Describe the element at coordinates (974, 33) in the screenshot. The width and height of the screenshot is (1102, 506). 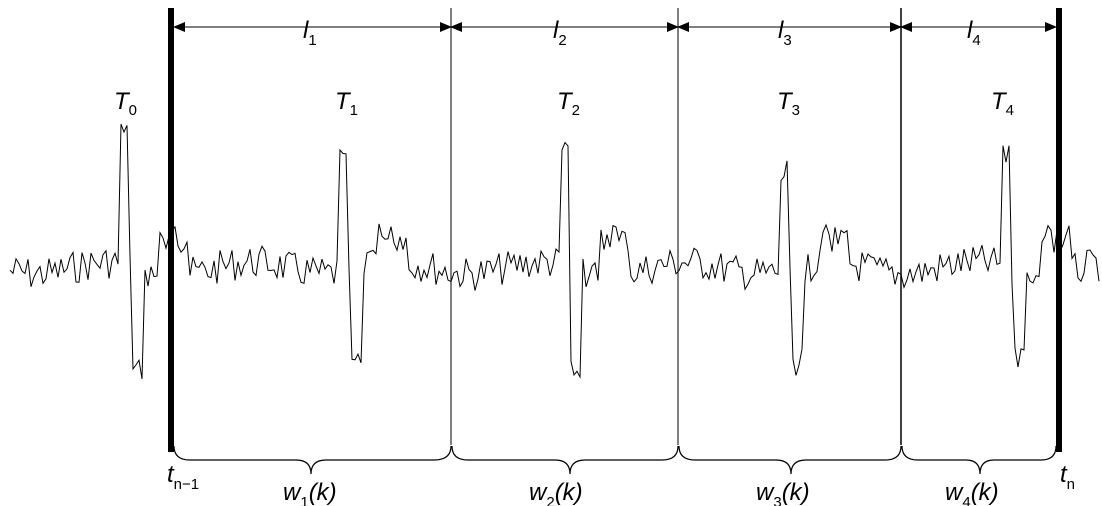
I see `length-label-4: l4` at that location.